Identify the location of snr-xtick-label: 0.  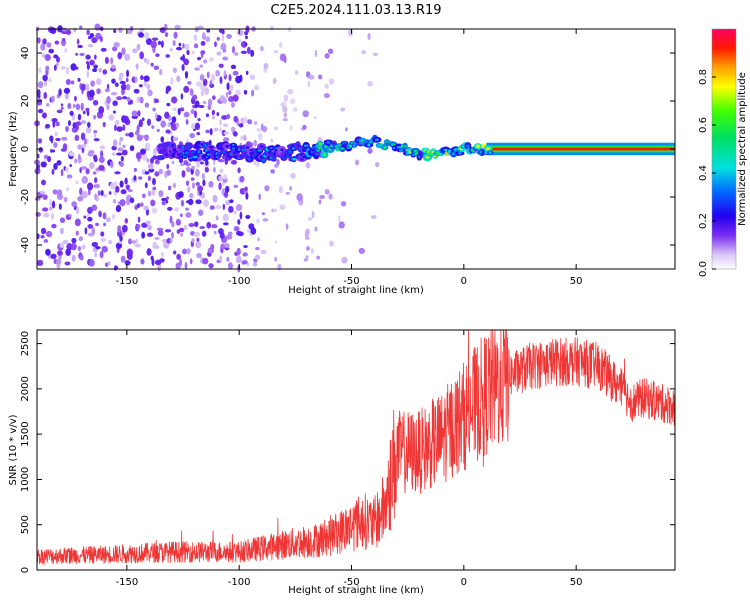
(464, 582).